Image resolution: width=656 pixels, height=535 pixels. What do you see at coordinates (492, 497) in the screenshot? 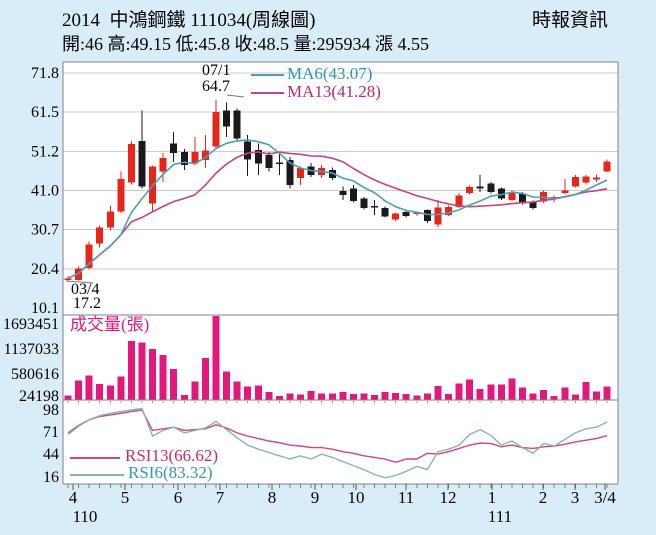
I see `x-axis-month-label: 1` at bounding box center [492, 497].